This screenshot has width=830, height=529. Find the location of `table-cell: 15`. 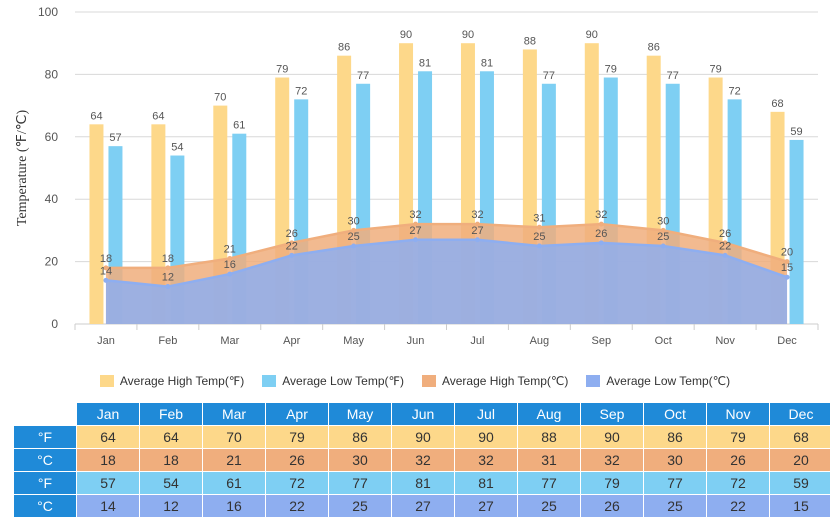

table-cell: 15 is located at coordinates (799, 506).